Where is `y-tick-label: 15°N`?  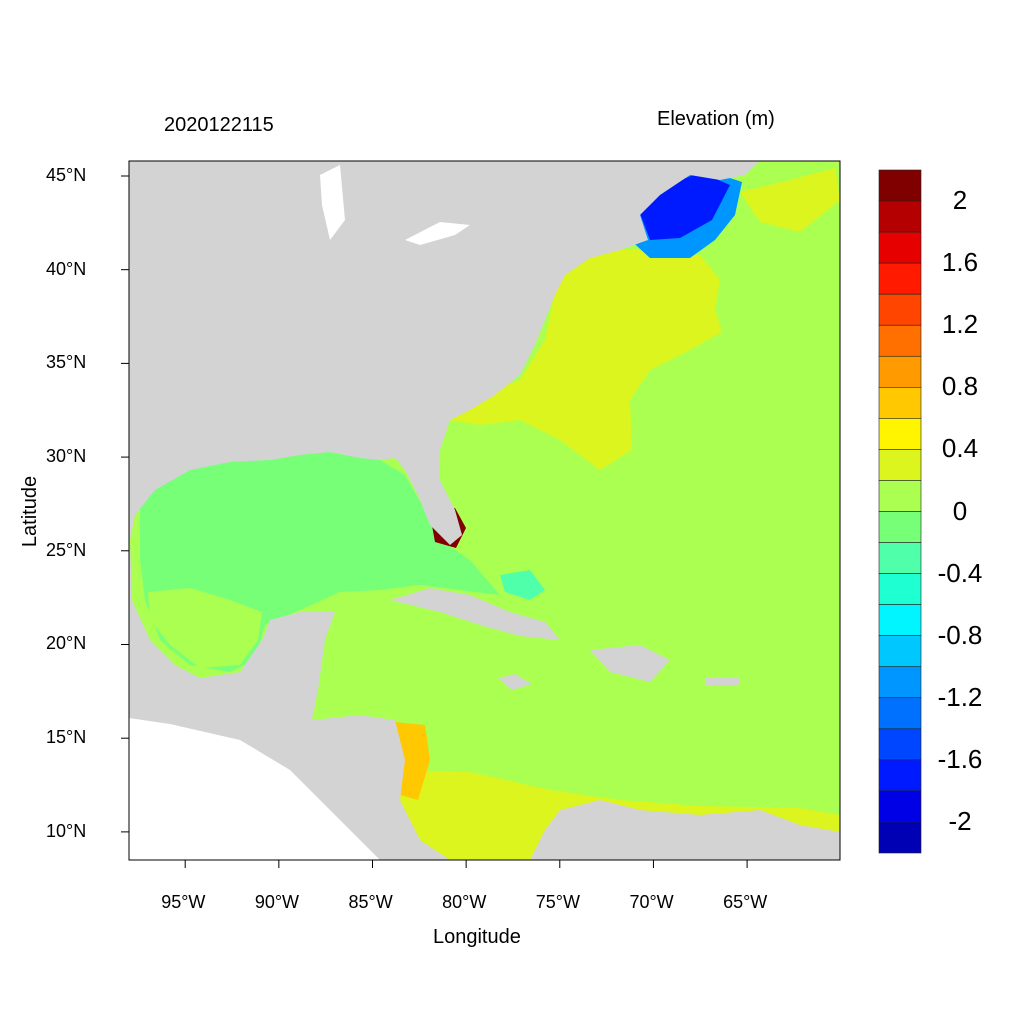
y-tick-label: 15°N is located at coordinates (66, 737).